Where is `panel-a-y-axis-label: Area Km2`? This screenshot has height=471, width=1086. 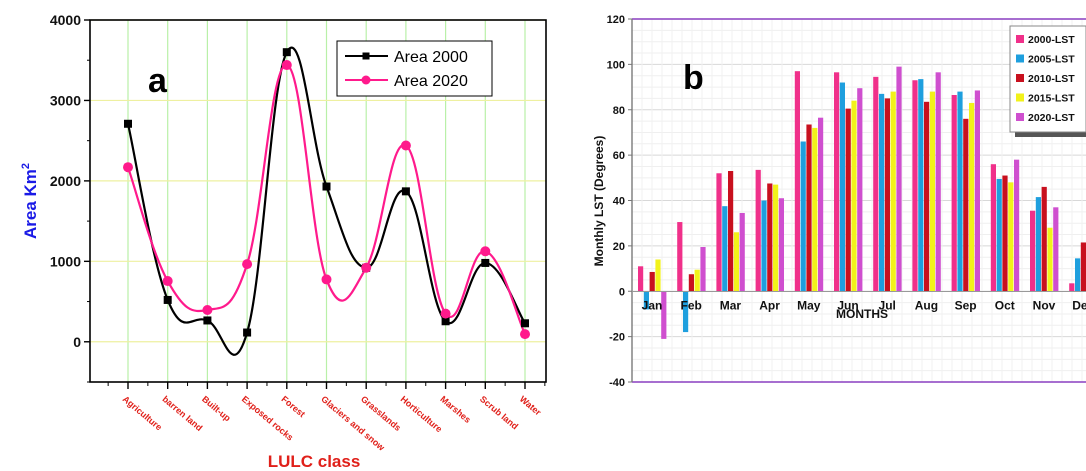
panel-a-y-axis-label: Area Km2 is located at coordinates (30, 201).